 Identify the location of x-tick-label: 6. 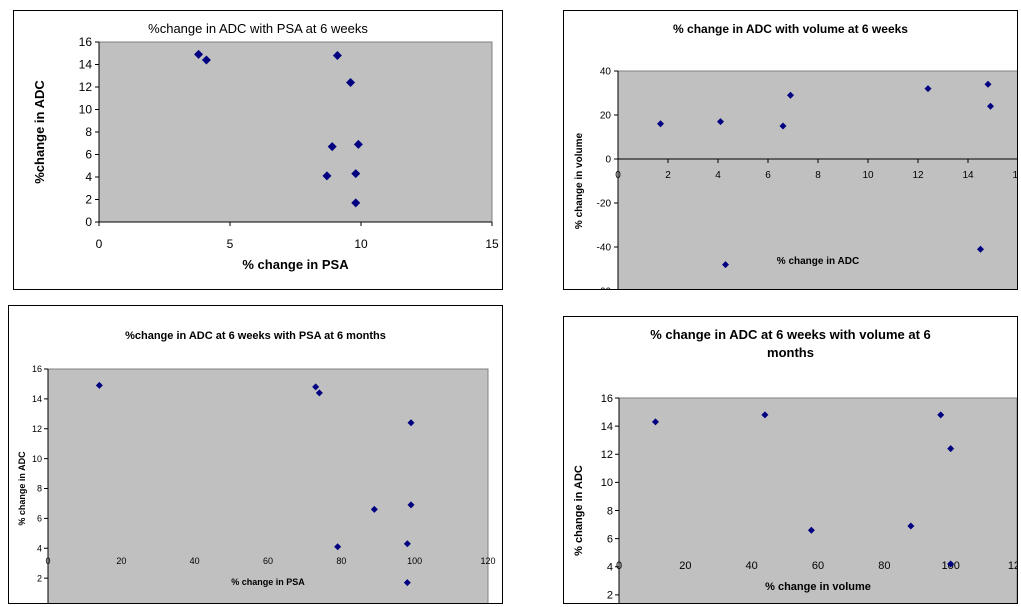
(768, 175).